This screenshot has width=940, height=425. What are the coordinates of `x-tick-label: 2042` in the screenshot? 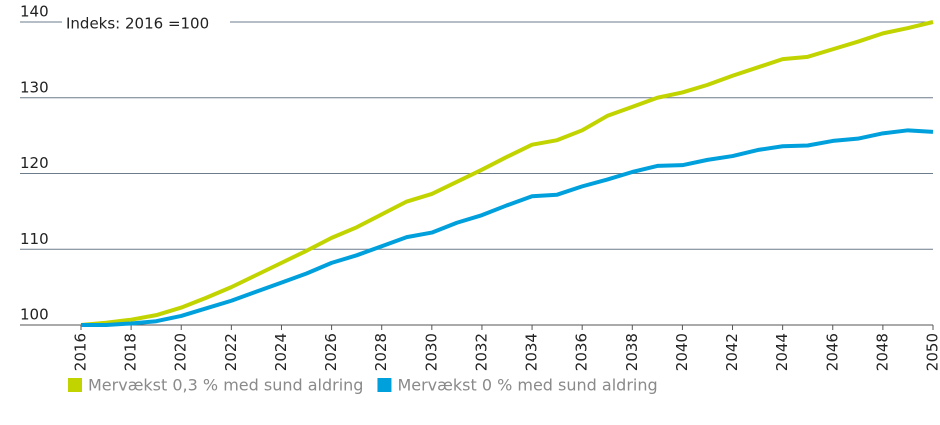 It's located at (732, 352).